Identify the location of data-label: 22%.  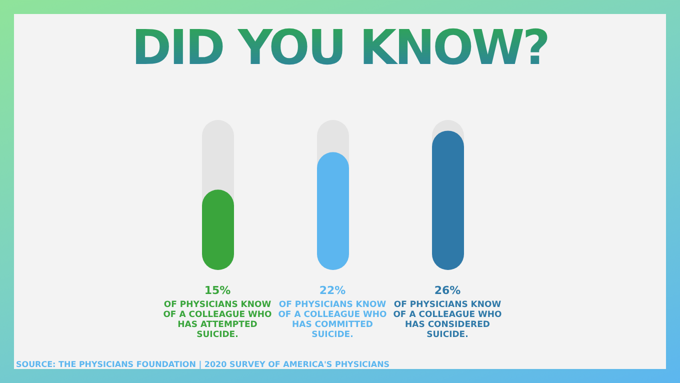
(332, 290).